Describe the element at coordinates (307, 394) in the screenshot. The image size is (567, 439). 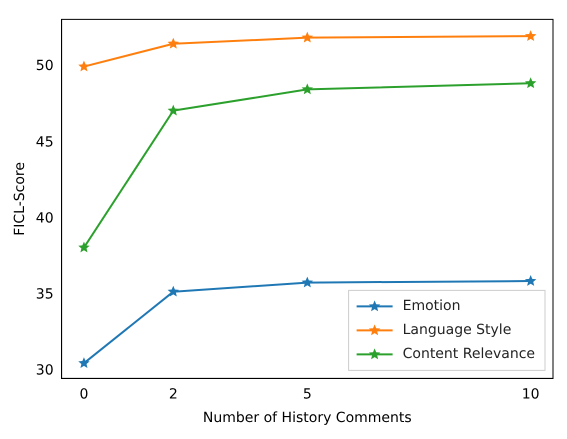
I see `x-tick-label: 5` at that location.